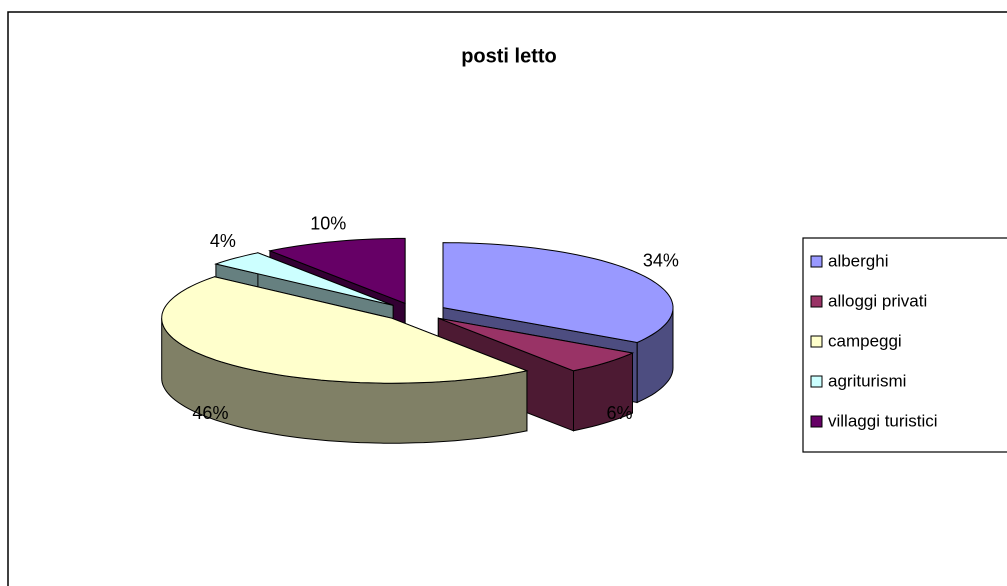  Describe the element at coordinates (867, 380) in the screenshot. I see `legend-label: agriturismi` at that location.